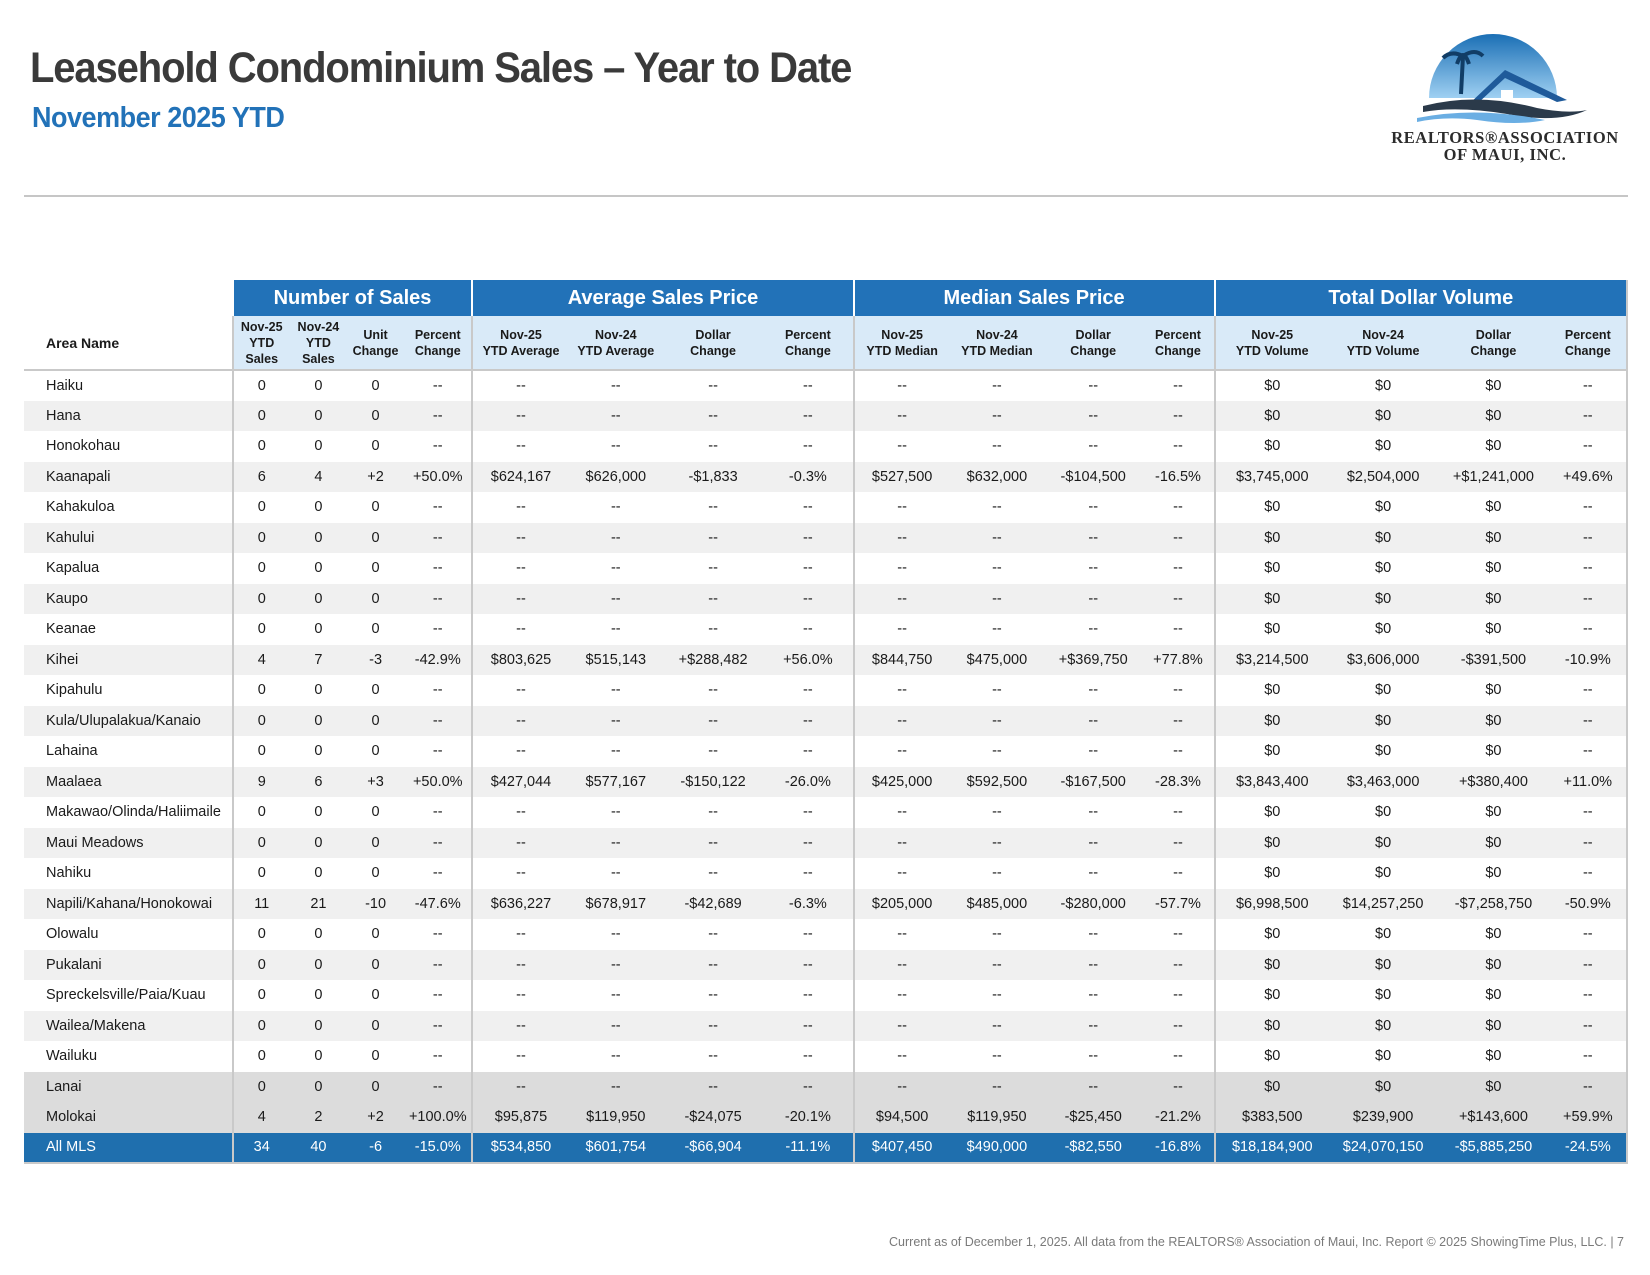 The height and width of the screenshot is (1275, 1650). Describe the element at coordinates (1271, 781) in the screenshot. I see `value-cell: $3,843,400` at that location.